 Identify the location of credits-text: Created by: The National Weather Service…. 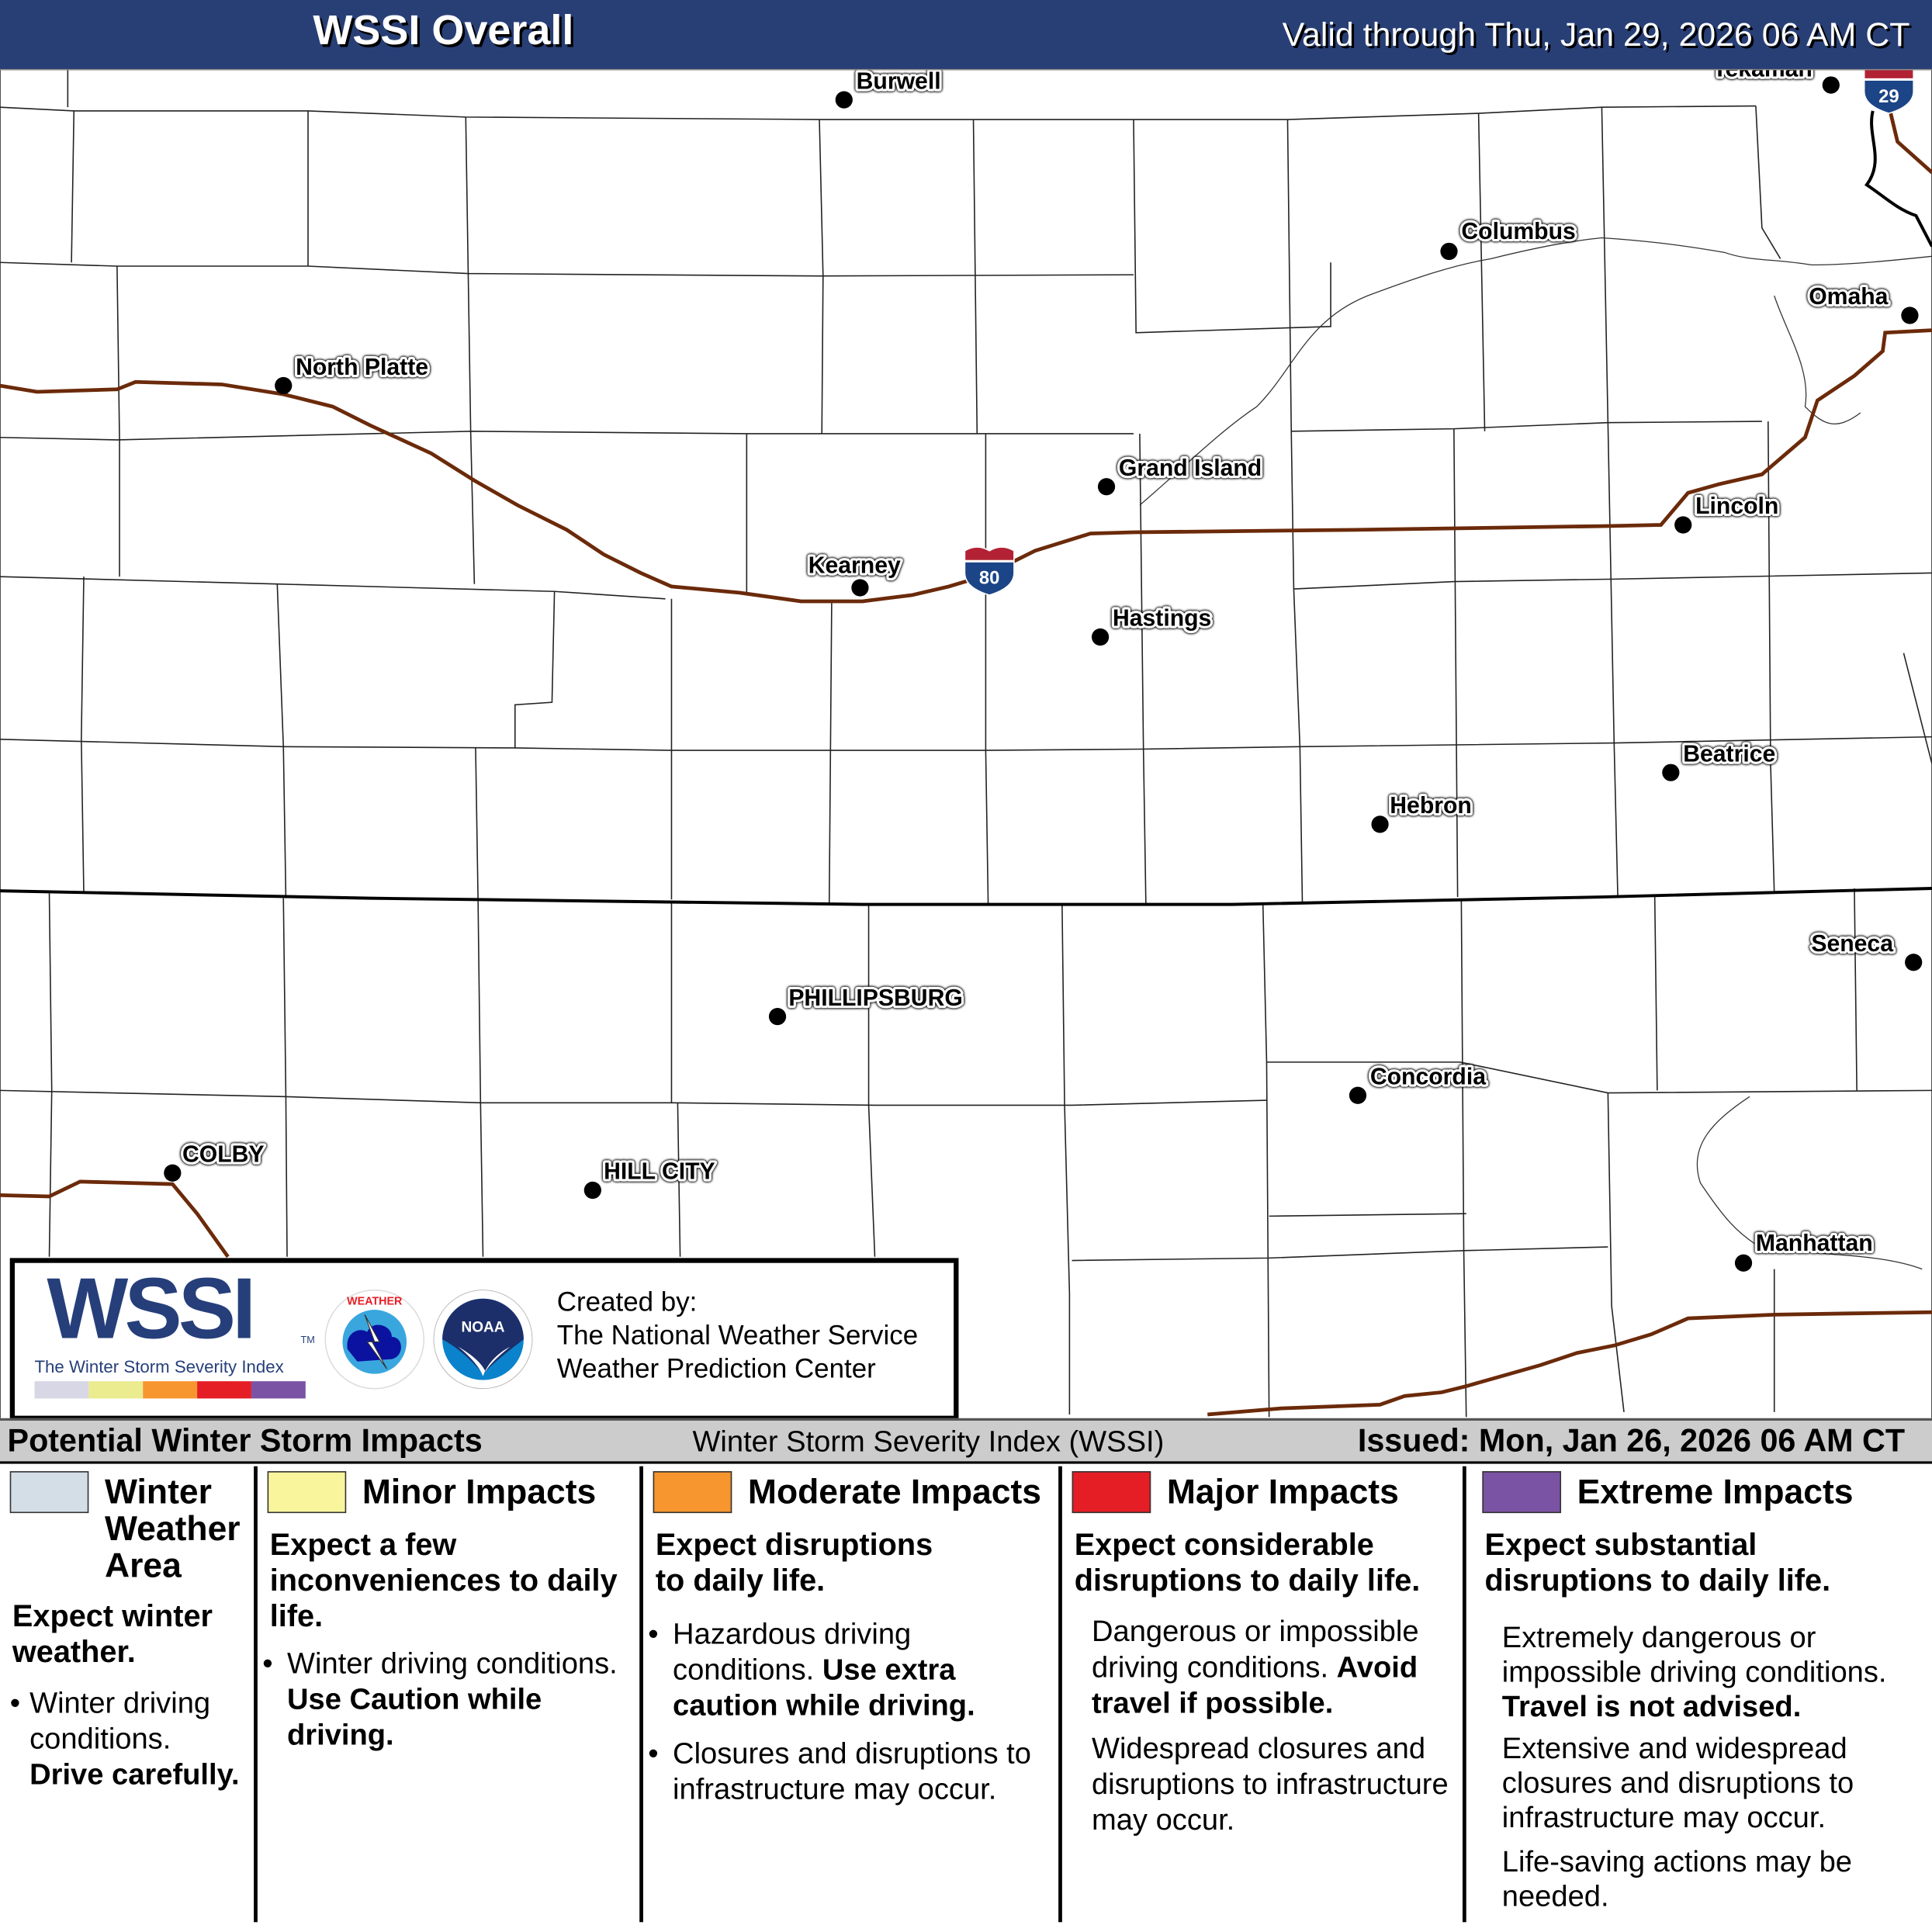
(737, 1335).